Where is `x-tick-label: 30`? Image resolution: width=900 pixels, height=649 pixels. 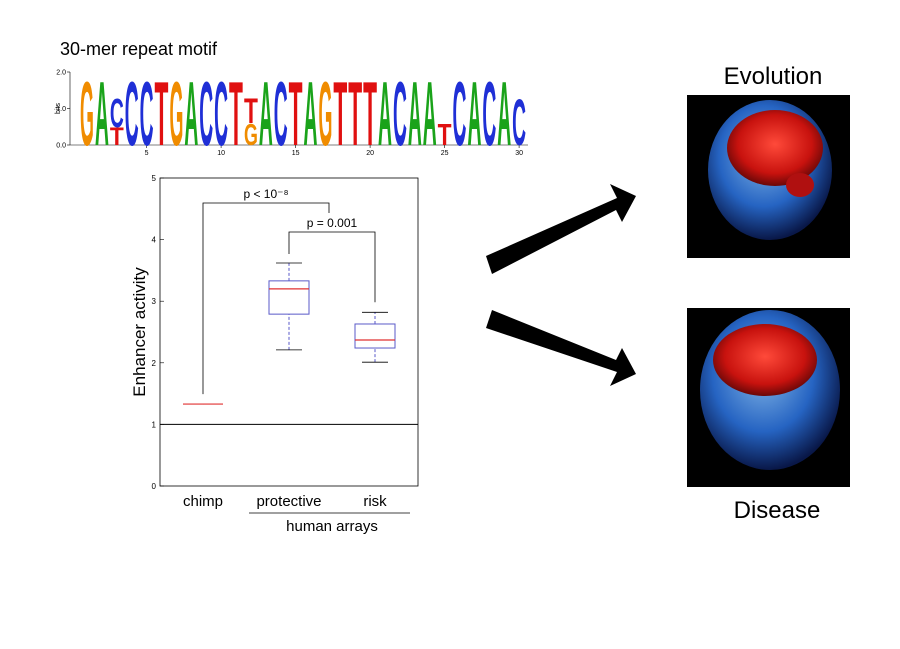
x-tick-label: 30 is located at coordinates (519, 153).